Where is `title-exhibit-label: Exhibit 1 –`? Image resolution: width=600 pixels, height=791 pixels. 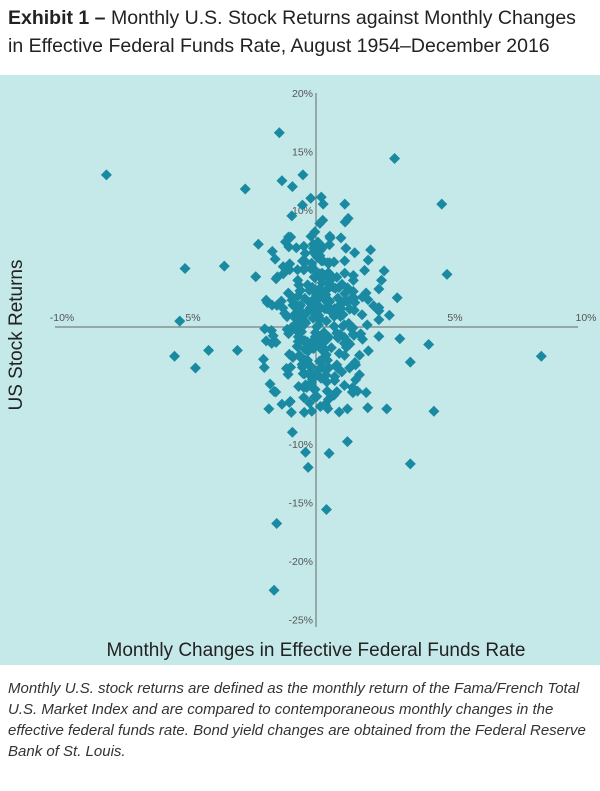
title-exhibit-label: Exhibit 1 – is located at coordinates (57, 18).